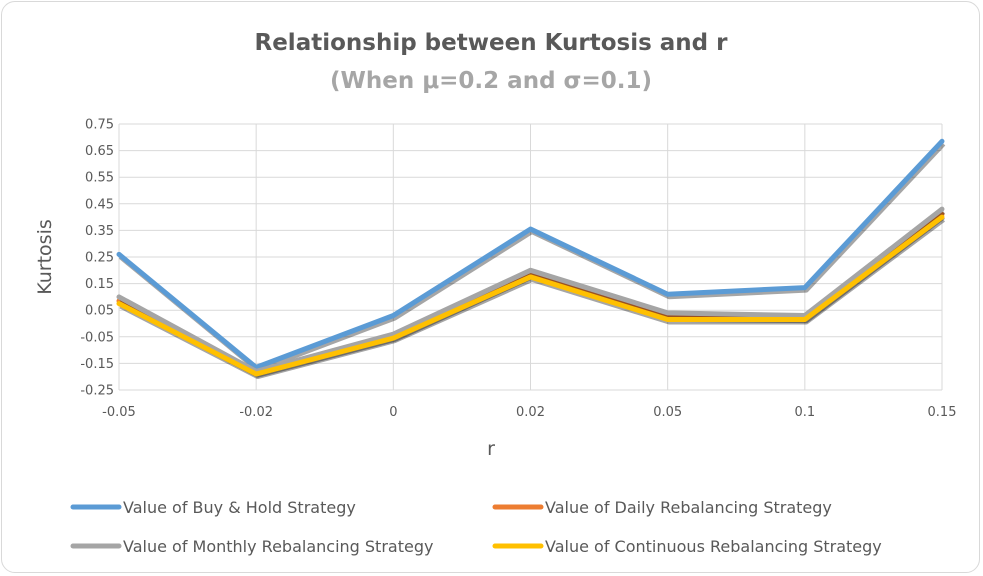 The height and width of the screenshot is (576, 983). I want to click on y-tick-label: 0.55, so click(99, 178).